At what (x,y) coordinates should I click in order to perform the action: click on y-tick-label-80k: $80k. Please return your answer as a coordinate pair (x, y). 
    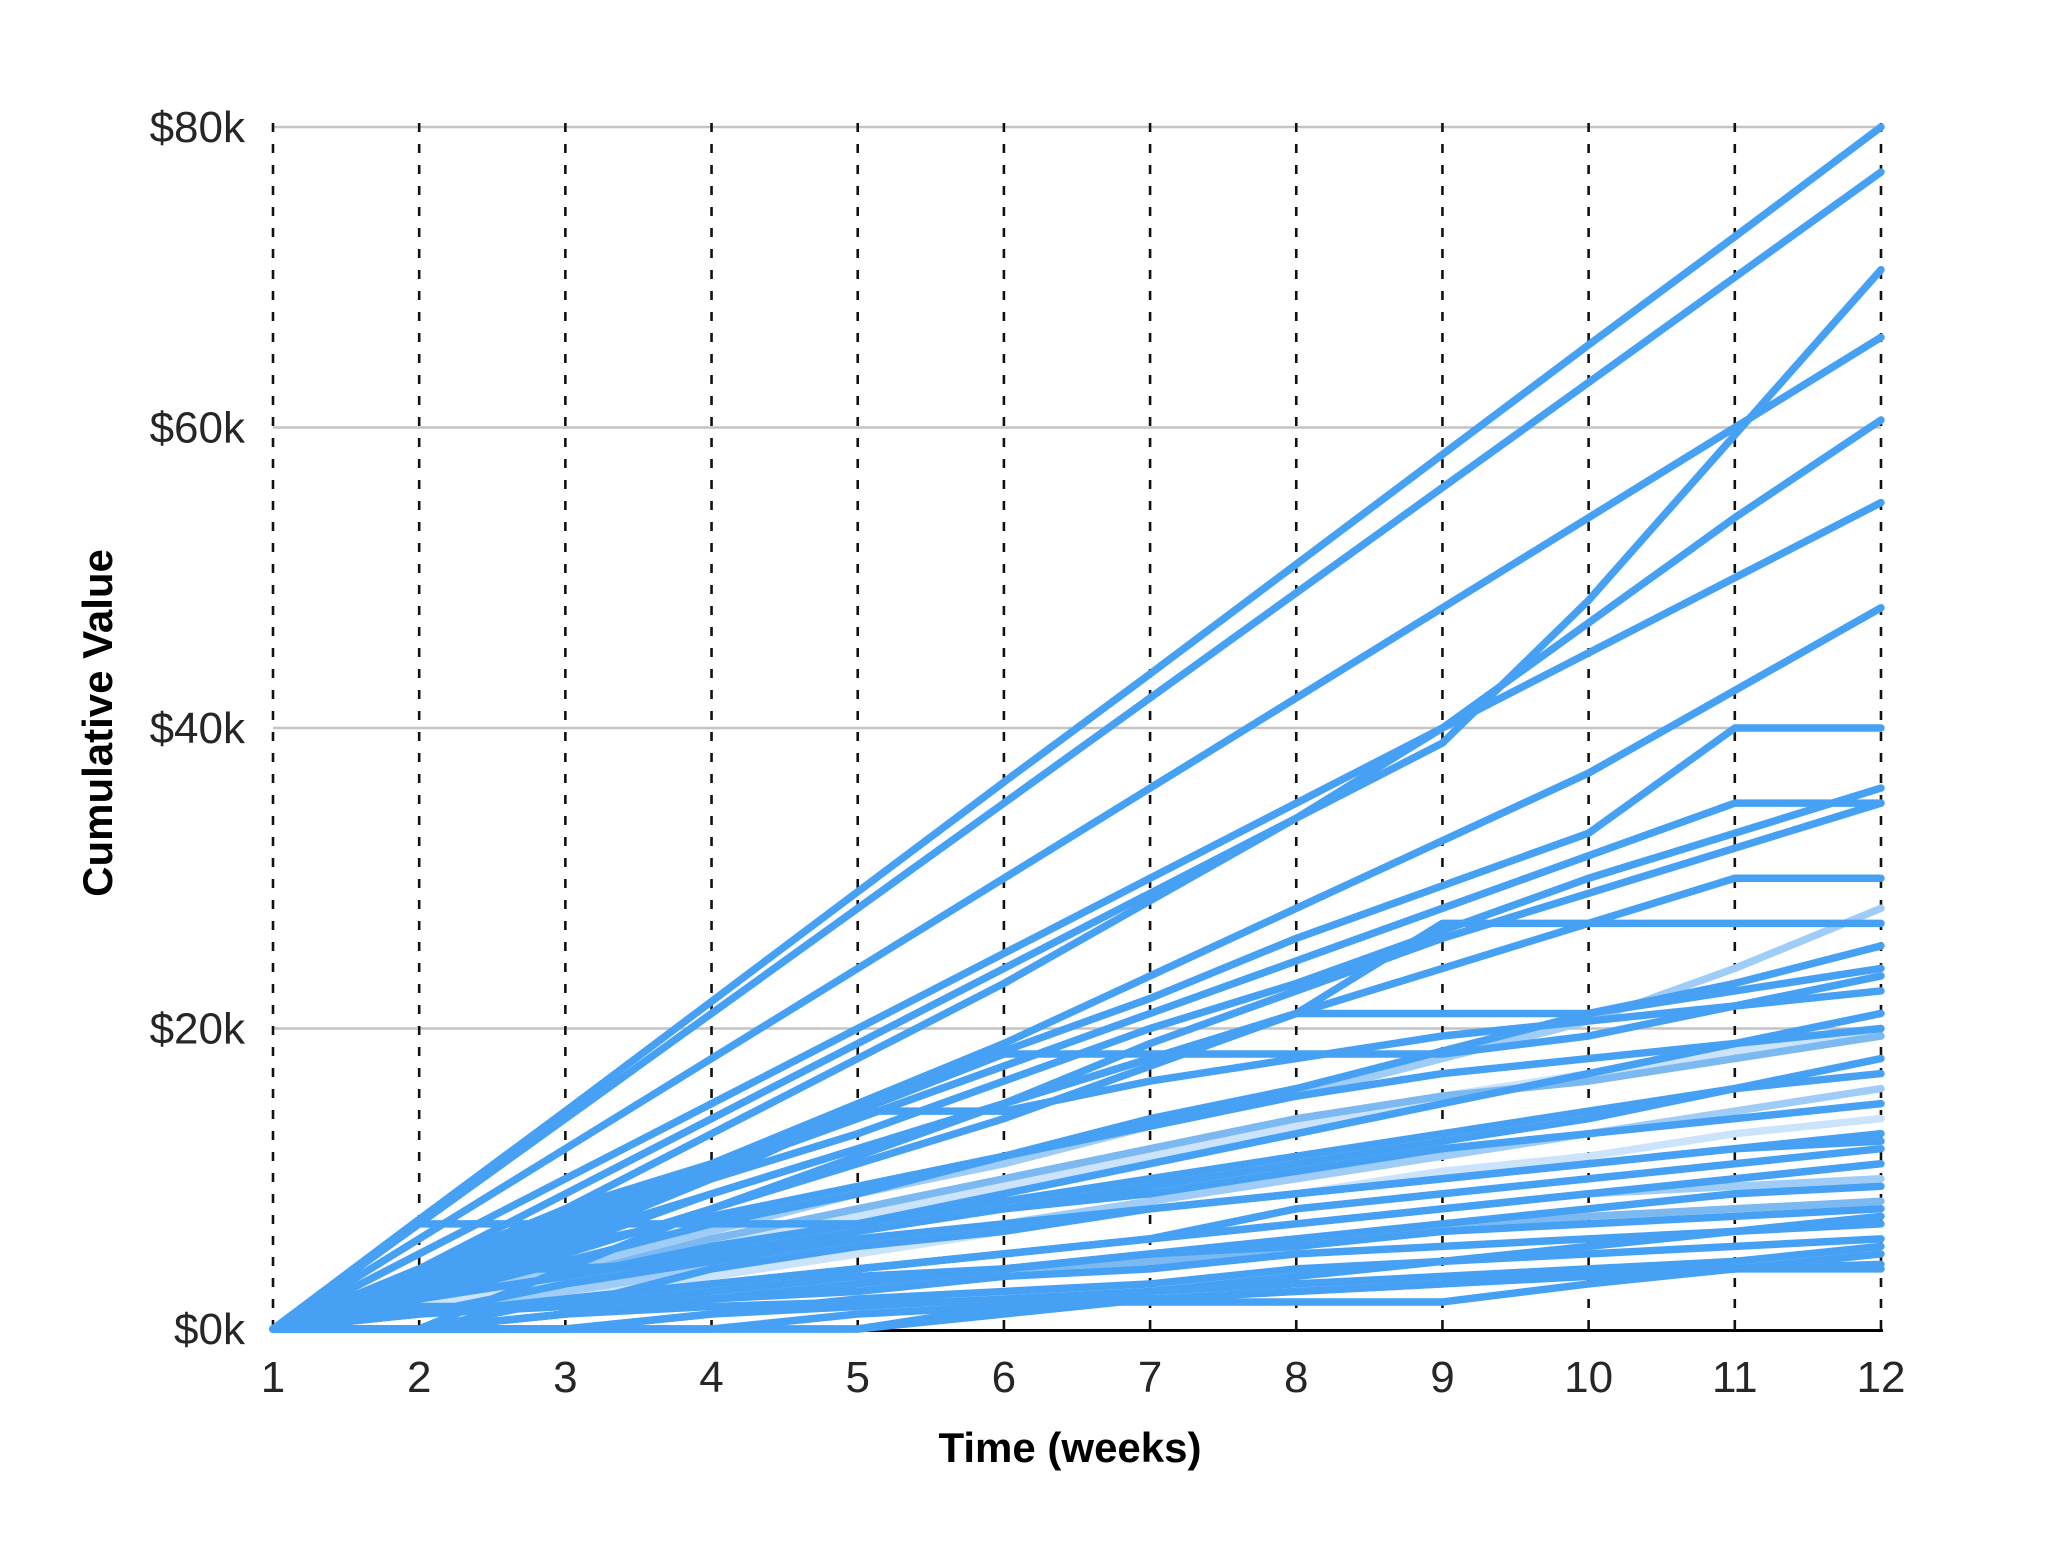
    Looking at the image, I should click on (198, 127).